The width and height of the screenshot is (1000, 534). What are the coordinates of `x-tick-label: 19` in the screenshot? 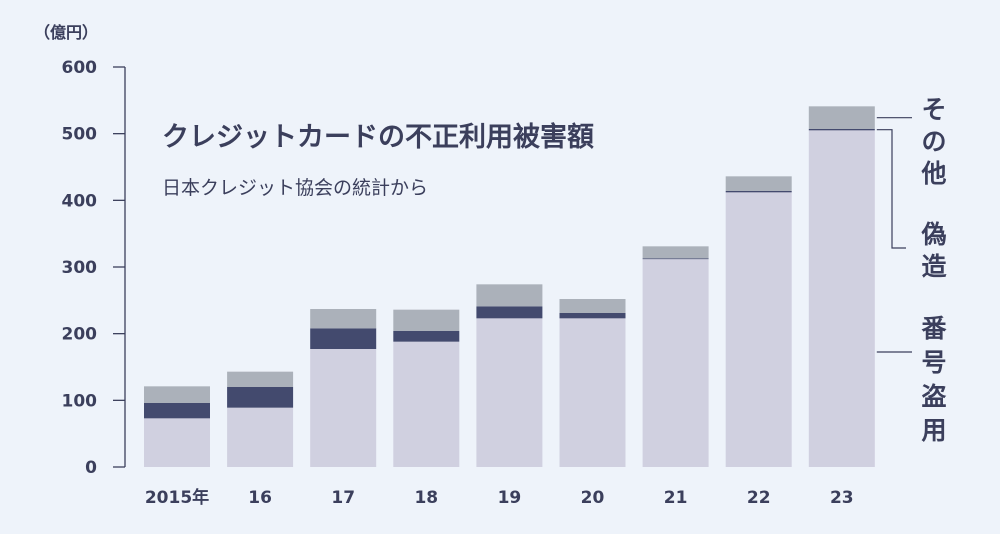 It's located at (510, 498).